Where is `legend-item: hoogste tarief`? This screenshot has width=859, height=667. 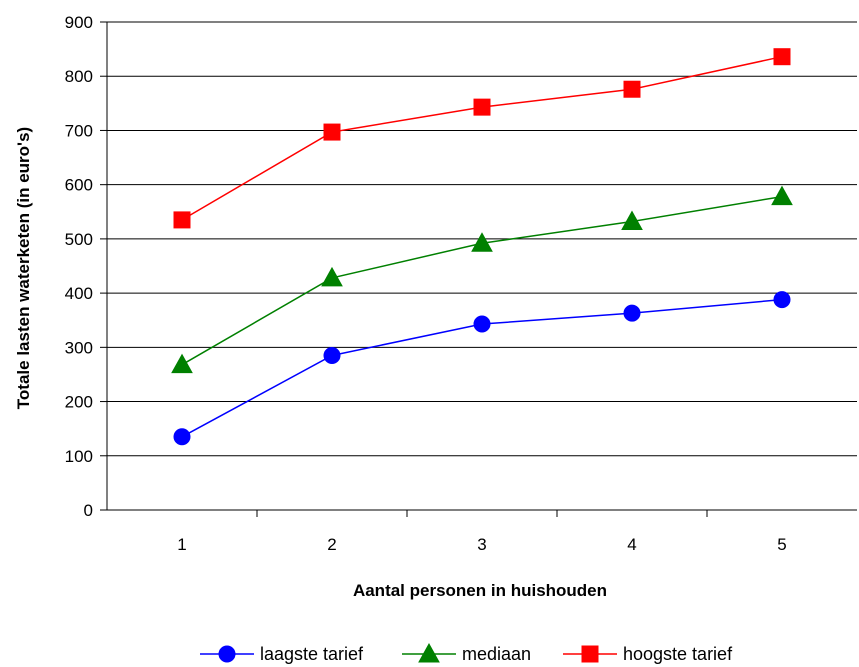 legend-item: hoogste tarief is located at coordinates (648, 654).